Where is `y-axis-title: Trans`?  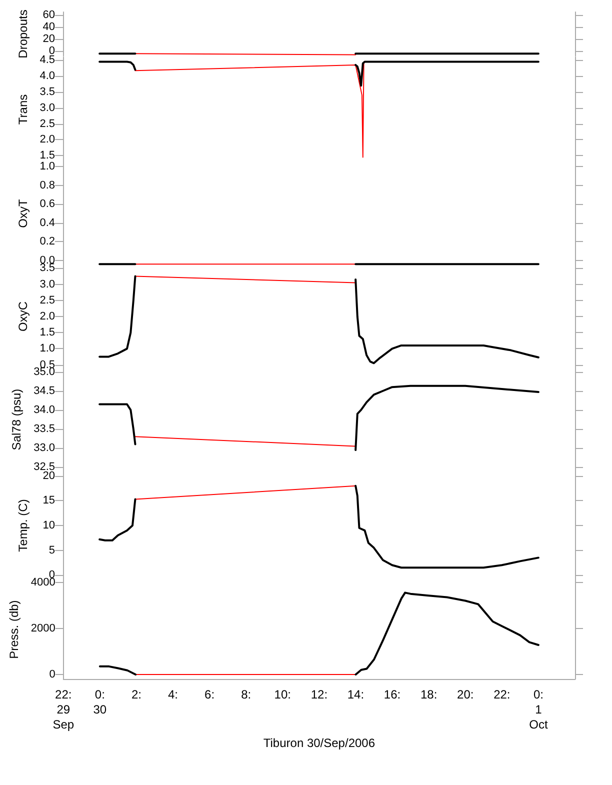
y-axis-title: Trans is located at coordinates (23, 109).